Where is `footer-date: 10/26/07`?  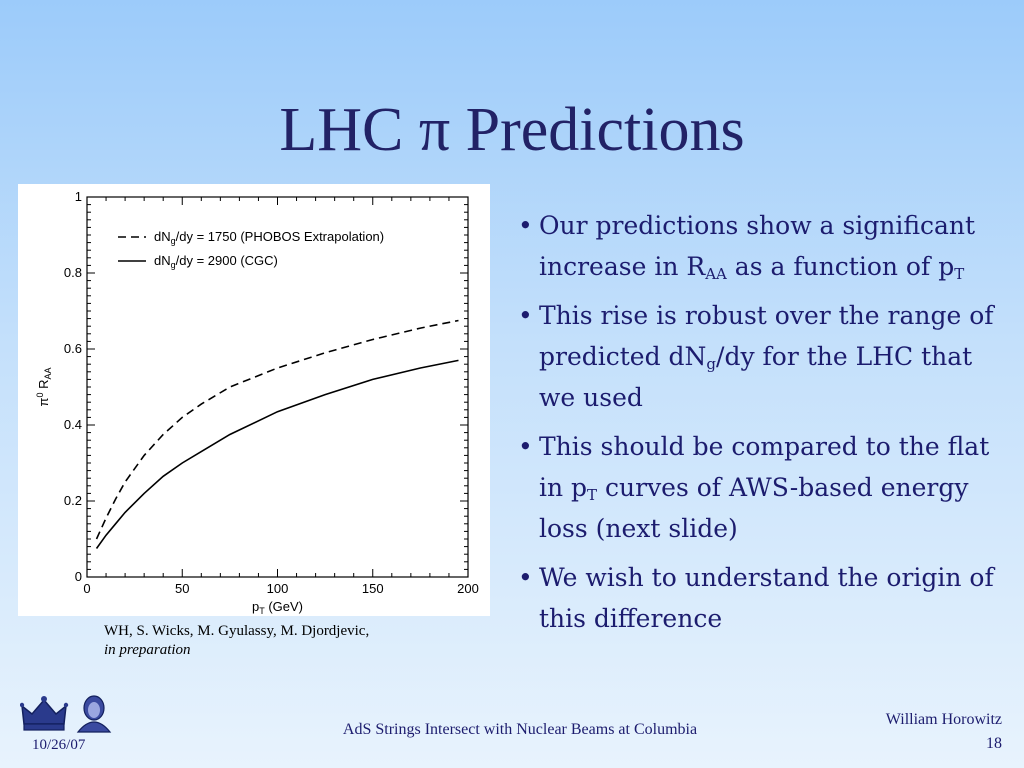
footer-date: 10/26/07 is located at coordinates (59, 745).